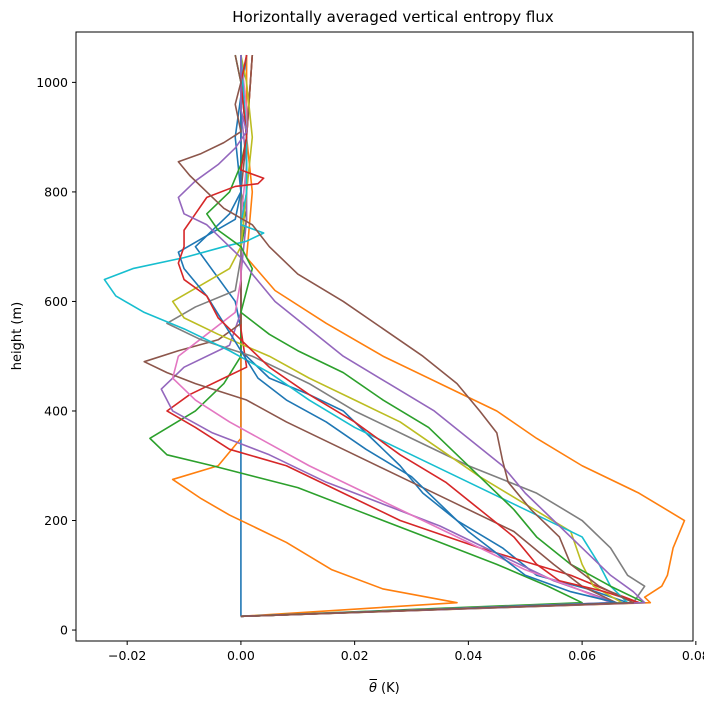 Image resolution: width=704 pixels, height=705 pixels. I want to click on x-tick-label: 0.00, so click(241, 655).